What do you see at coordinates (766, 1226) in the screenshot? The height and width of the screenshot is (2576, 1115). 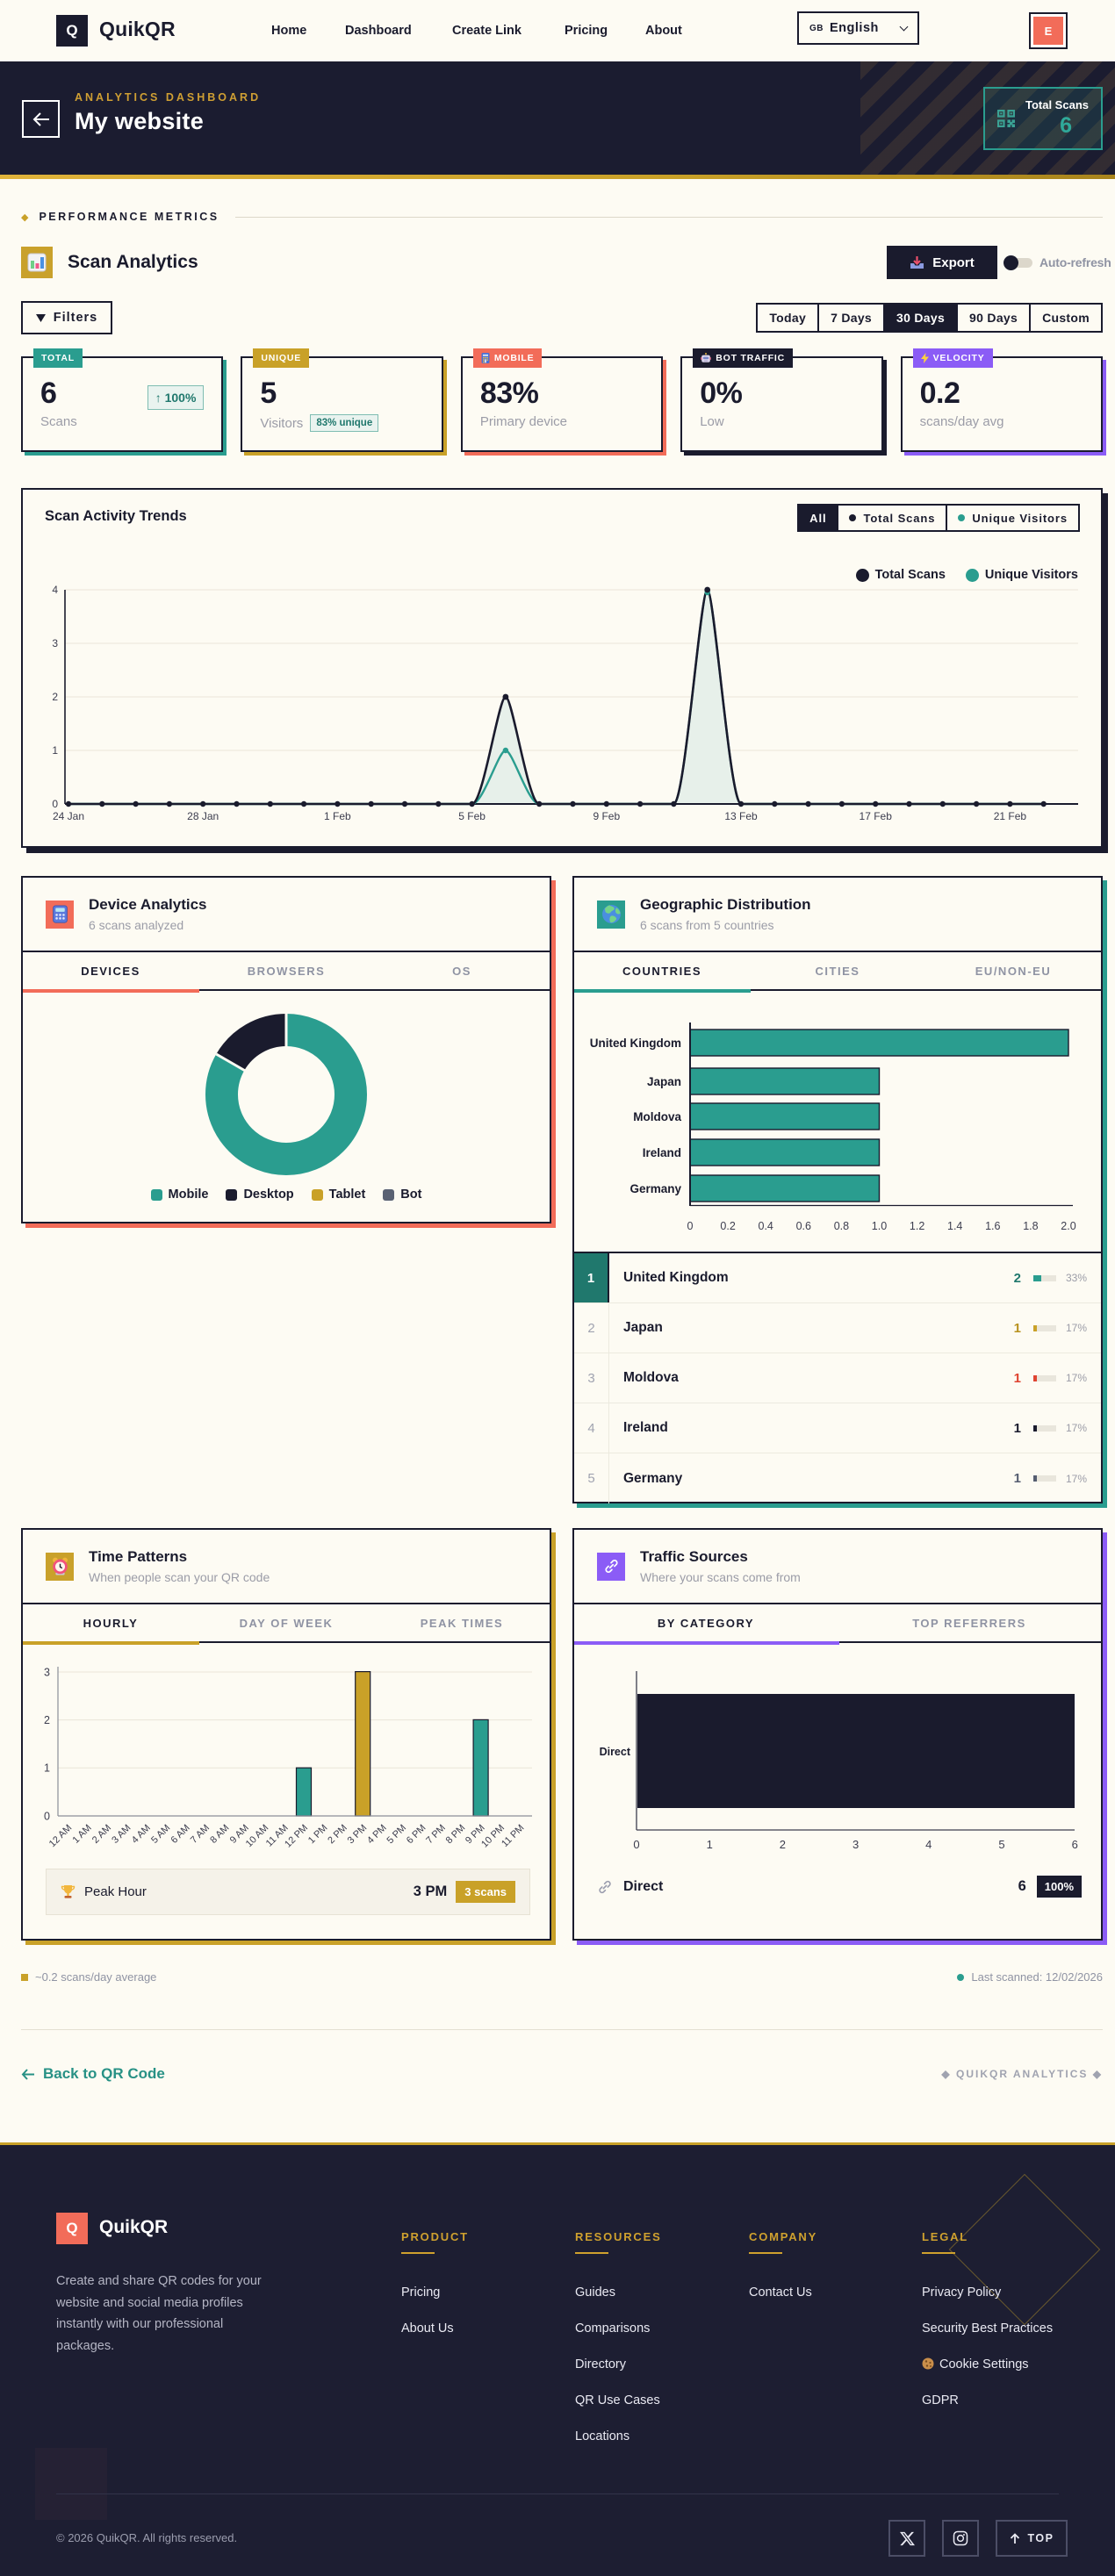 I see `svg-text: 0.4` at bounding box center [766, 1226].